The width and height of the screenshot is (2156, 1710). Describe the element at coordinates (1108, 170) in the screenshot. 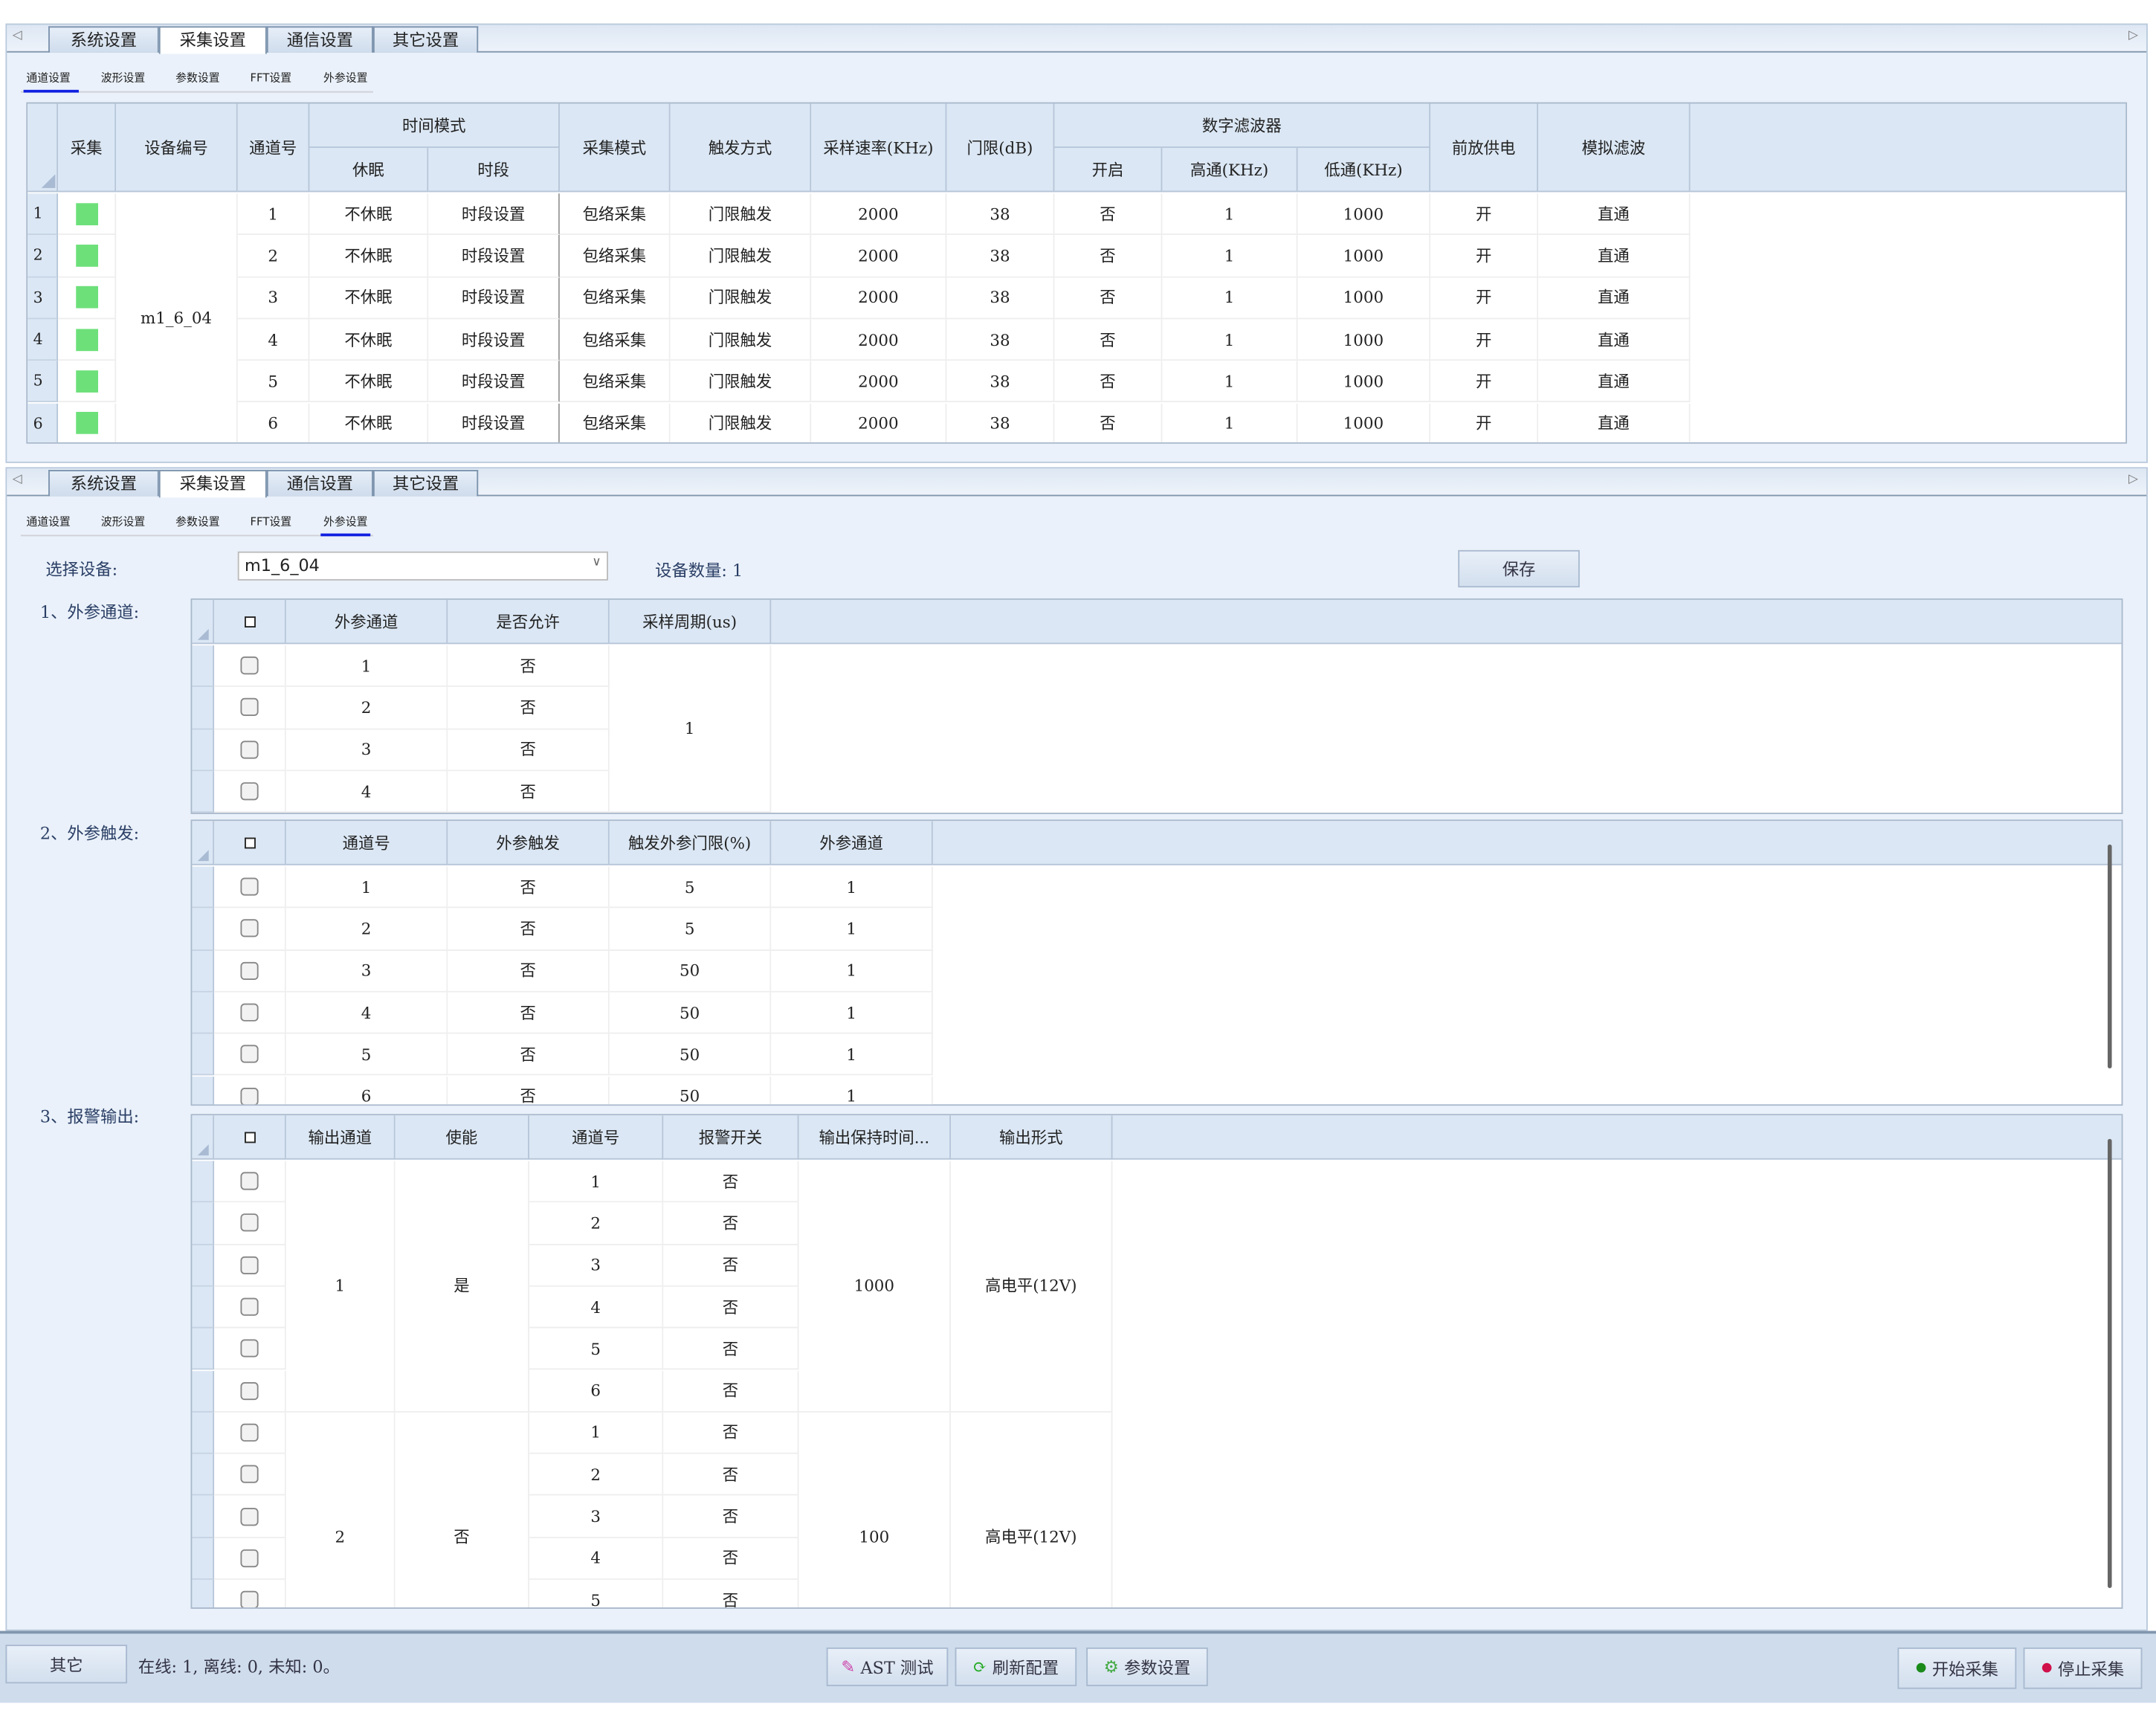

I see `header-enable: 开启` at that location.